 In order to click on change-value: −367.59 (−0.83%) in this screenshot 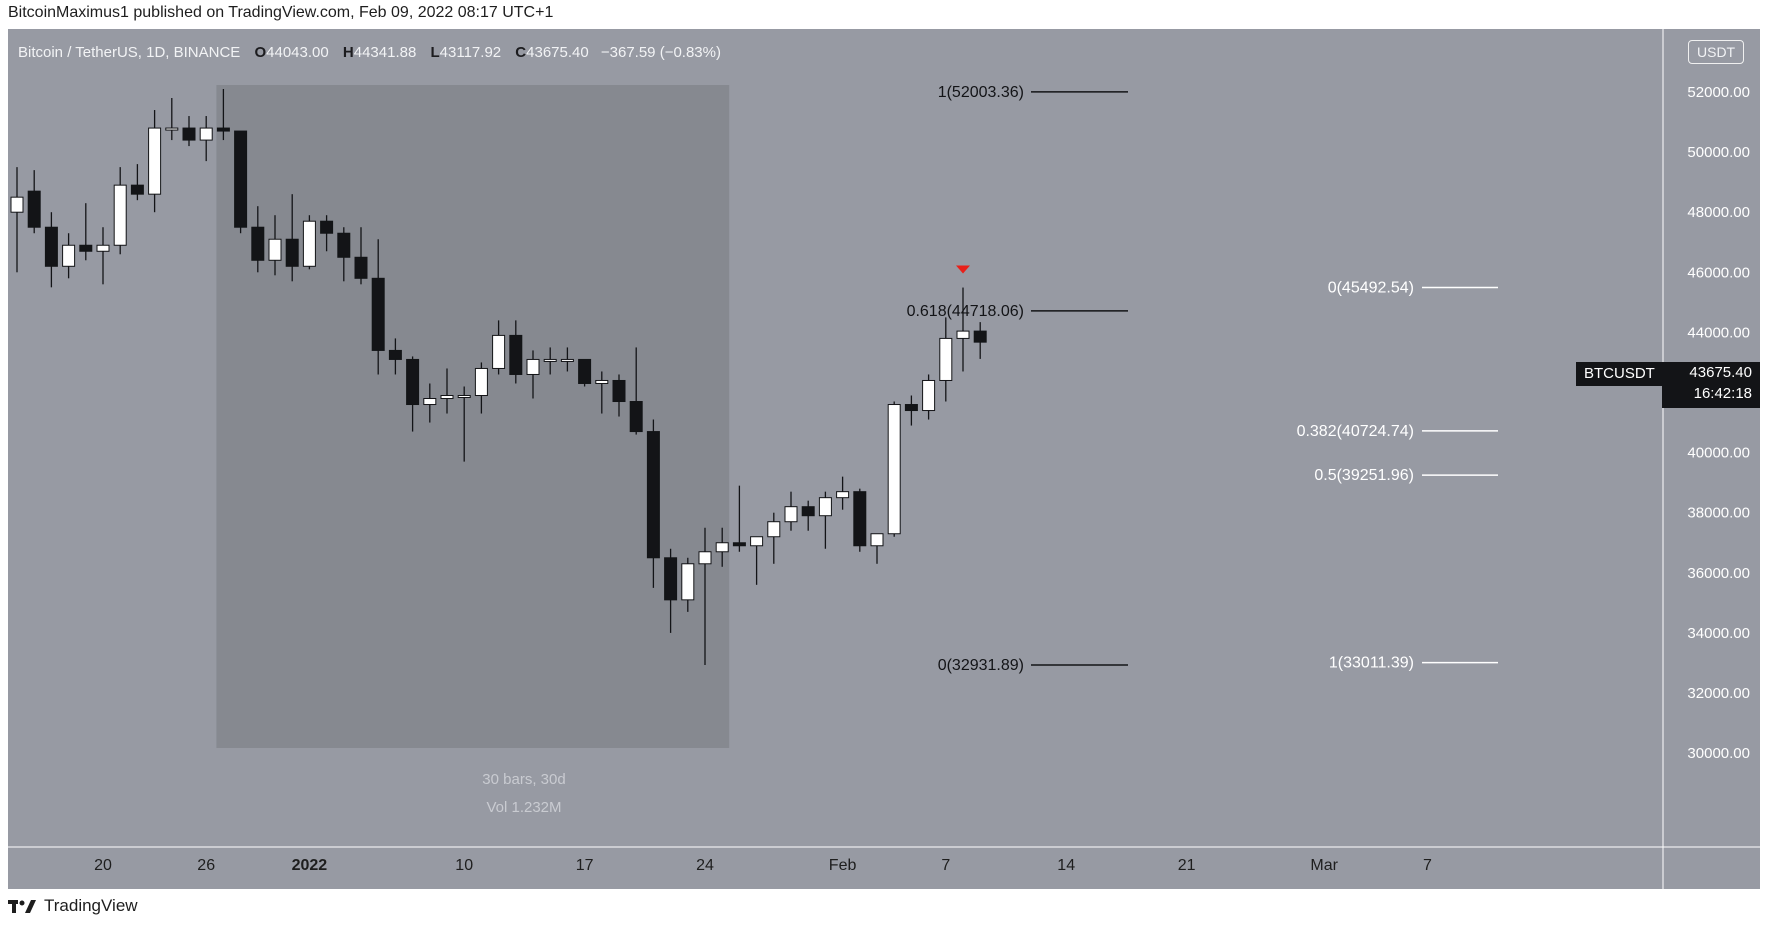, I will do `click(660, 52)`.